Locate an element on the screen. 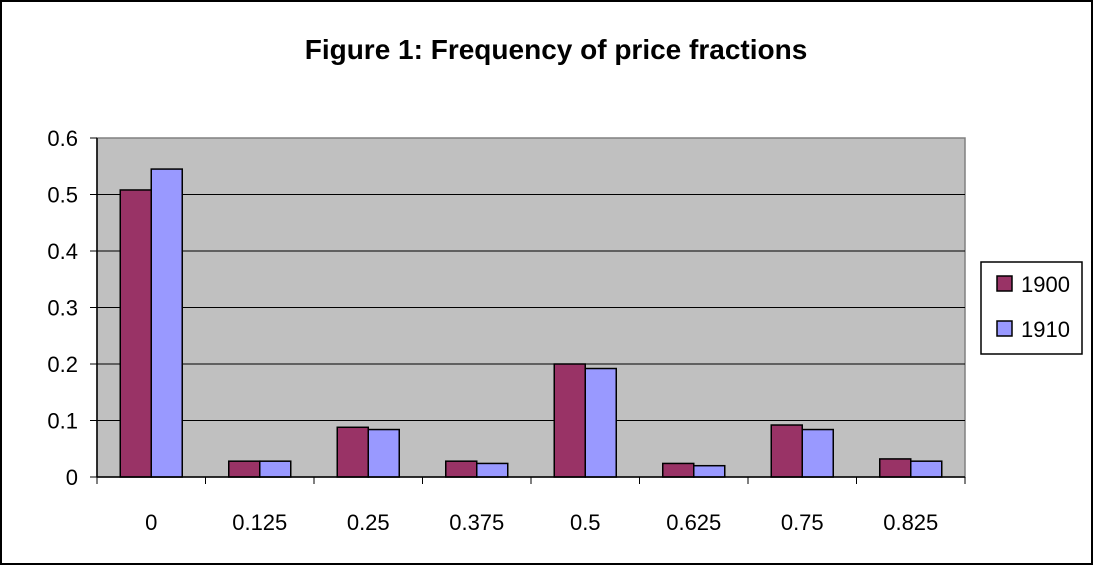  legend-swatch-1910 is located at coordinates (1004, 328).